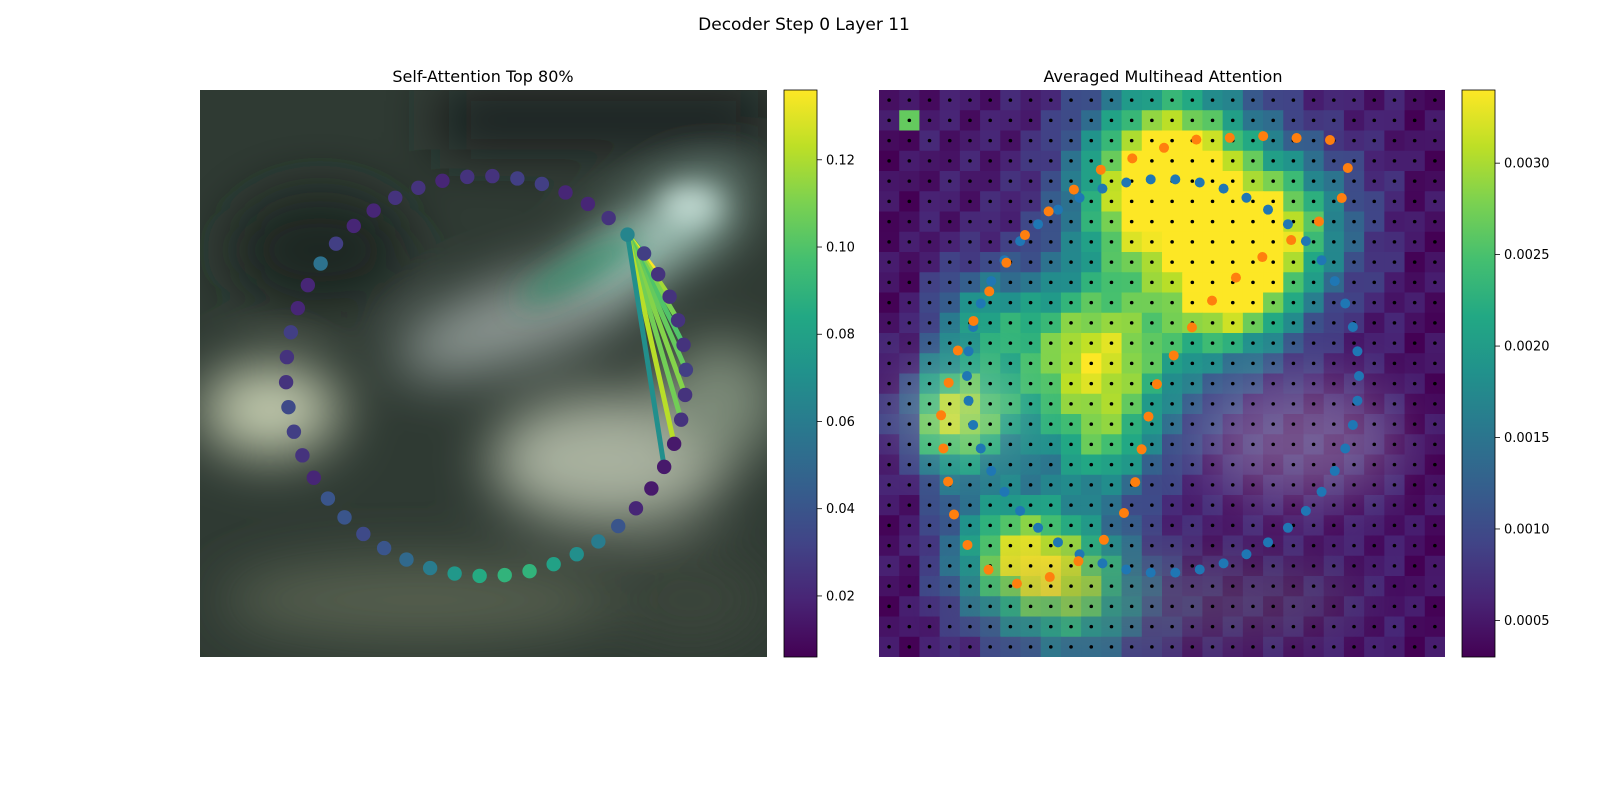 Image resolution: width=1600 pixels, height=800 pixels. Describe the element at coordinates (840, 509) in the screenshot. I see `colorbar-tick-label: 0.04` at that location.